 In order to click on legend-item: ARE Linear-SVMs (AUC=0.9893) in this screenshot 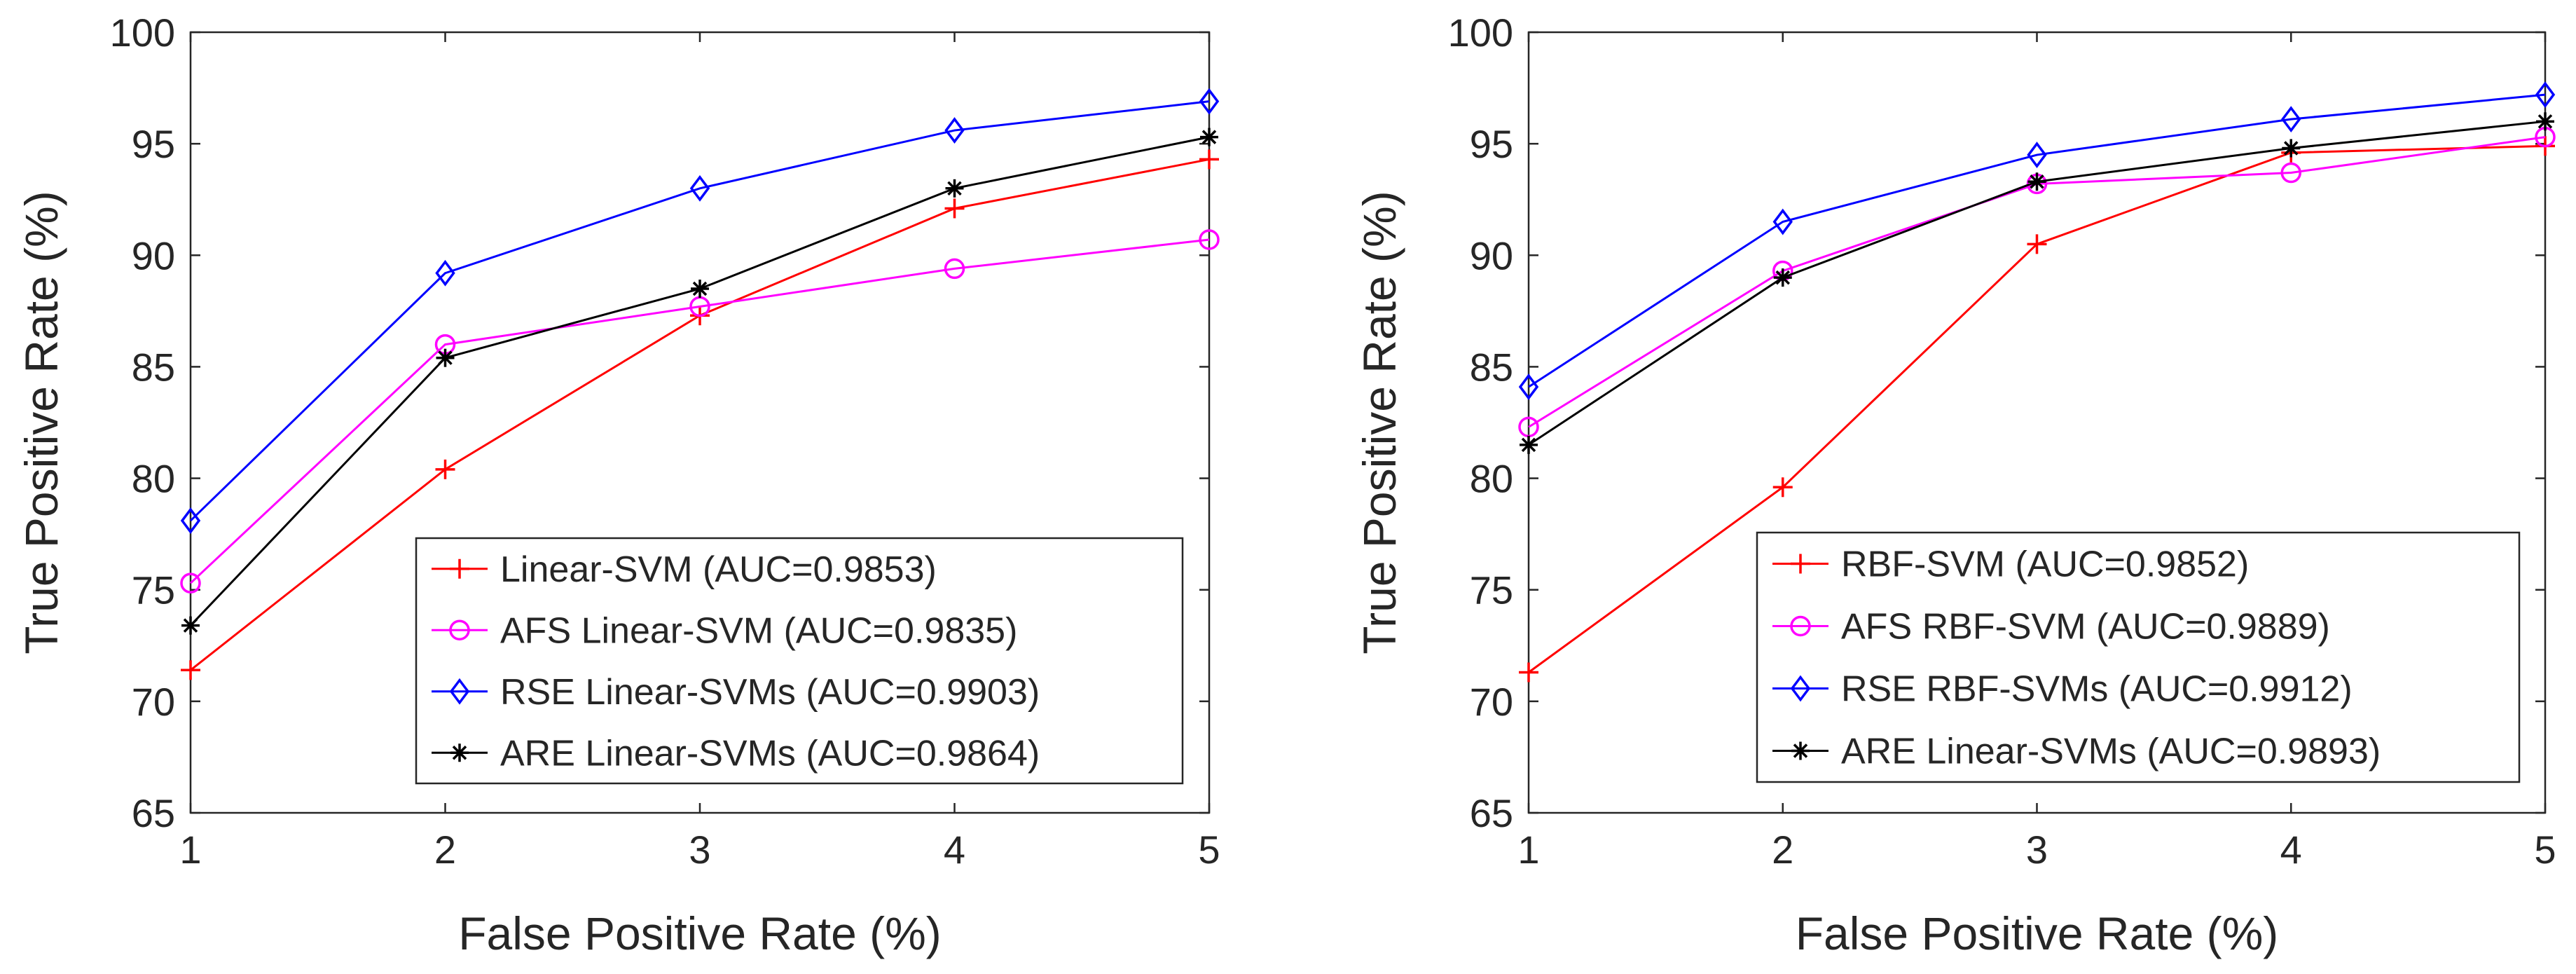, I will do `click(2076, 752)`.